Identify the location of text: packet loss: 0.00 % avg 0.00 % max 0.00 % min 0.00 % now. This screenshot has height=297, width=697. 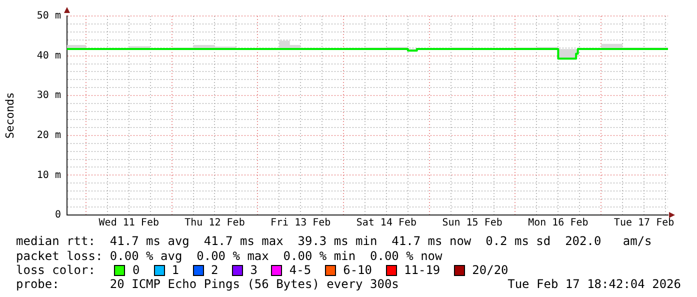
(229, 256).